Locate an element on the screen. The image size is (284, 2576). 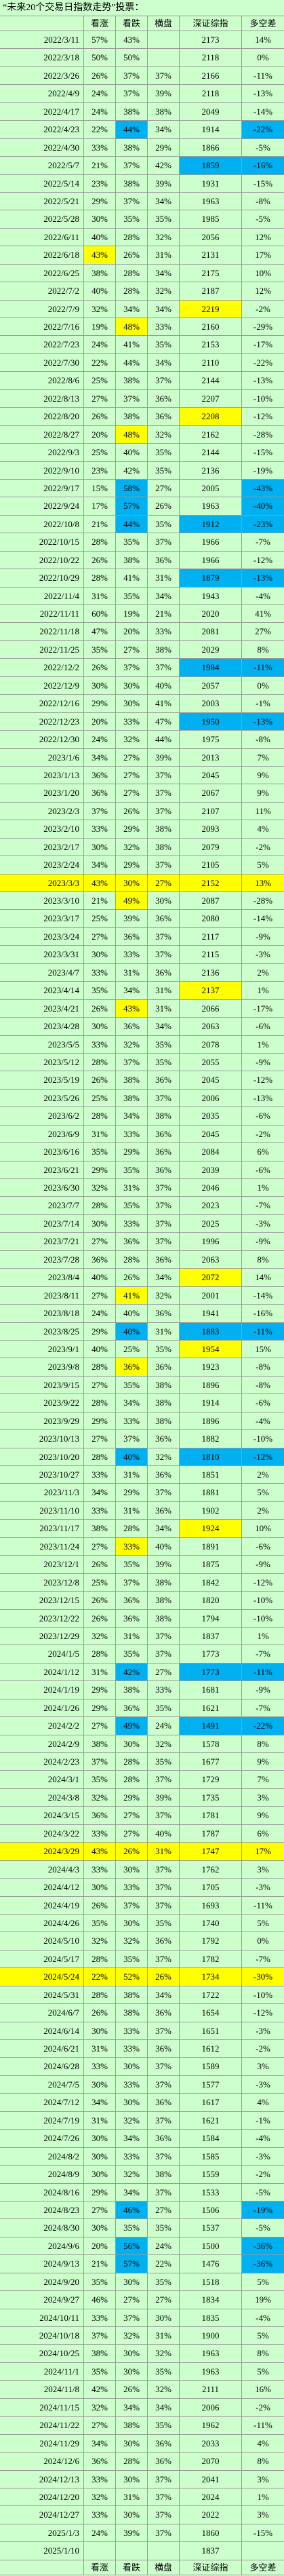
table-cell: 25% is located at coordinates (100, 1098).